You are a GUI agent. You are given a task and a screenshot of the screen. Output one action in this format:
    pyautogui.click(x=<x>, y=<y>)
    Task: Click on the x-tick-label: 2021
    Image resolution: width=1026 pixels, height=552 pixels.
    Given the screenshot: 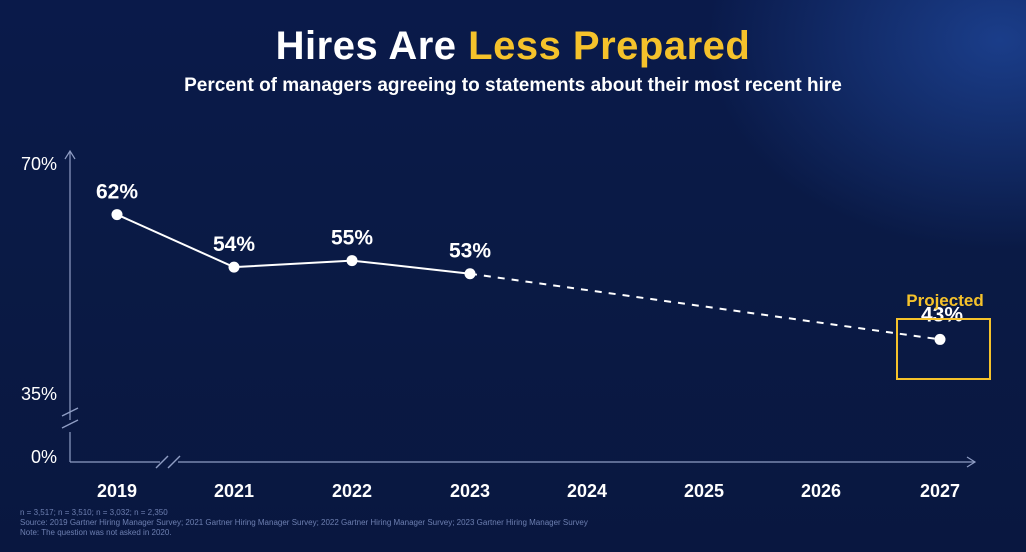 What is the action you would take?
    pyautogui.click(x=234, y=491)
    